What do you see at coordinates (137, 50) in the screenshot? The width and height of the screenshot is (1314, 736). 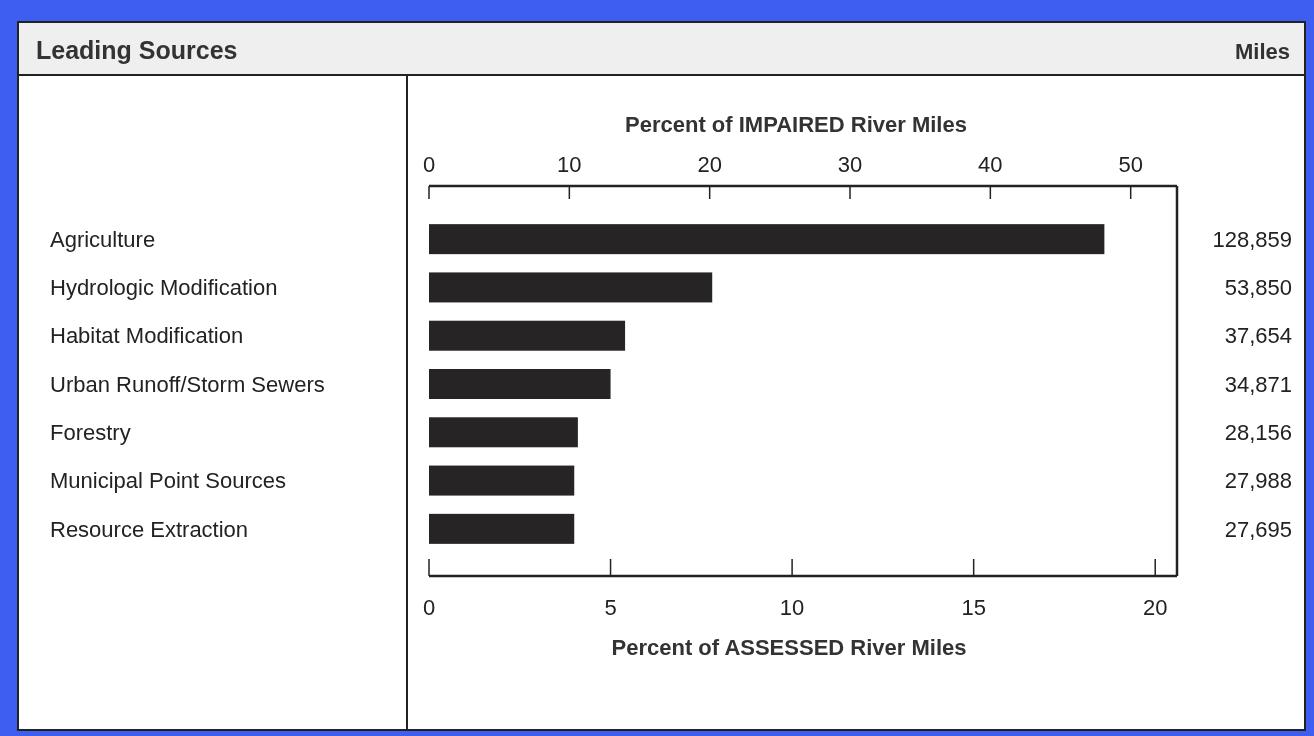 I see `text: Leading Sources` at bounding box center [137, 50].